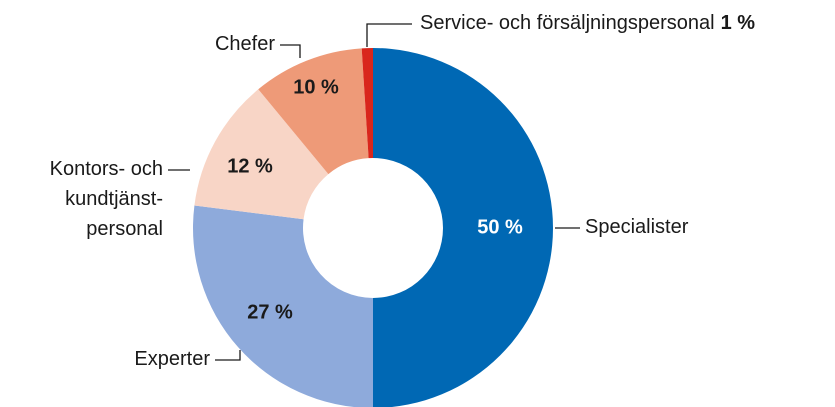  Describe the element at coordinates (500, 227) in the screenshot. I see `value-label: 50 %` at that location.